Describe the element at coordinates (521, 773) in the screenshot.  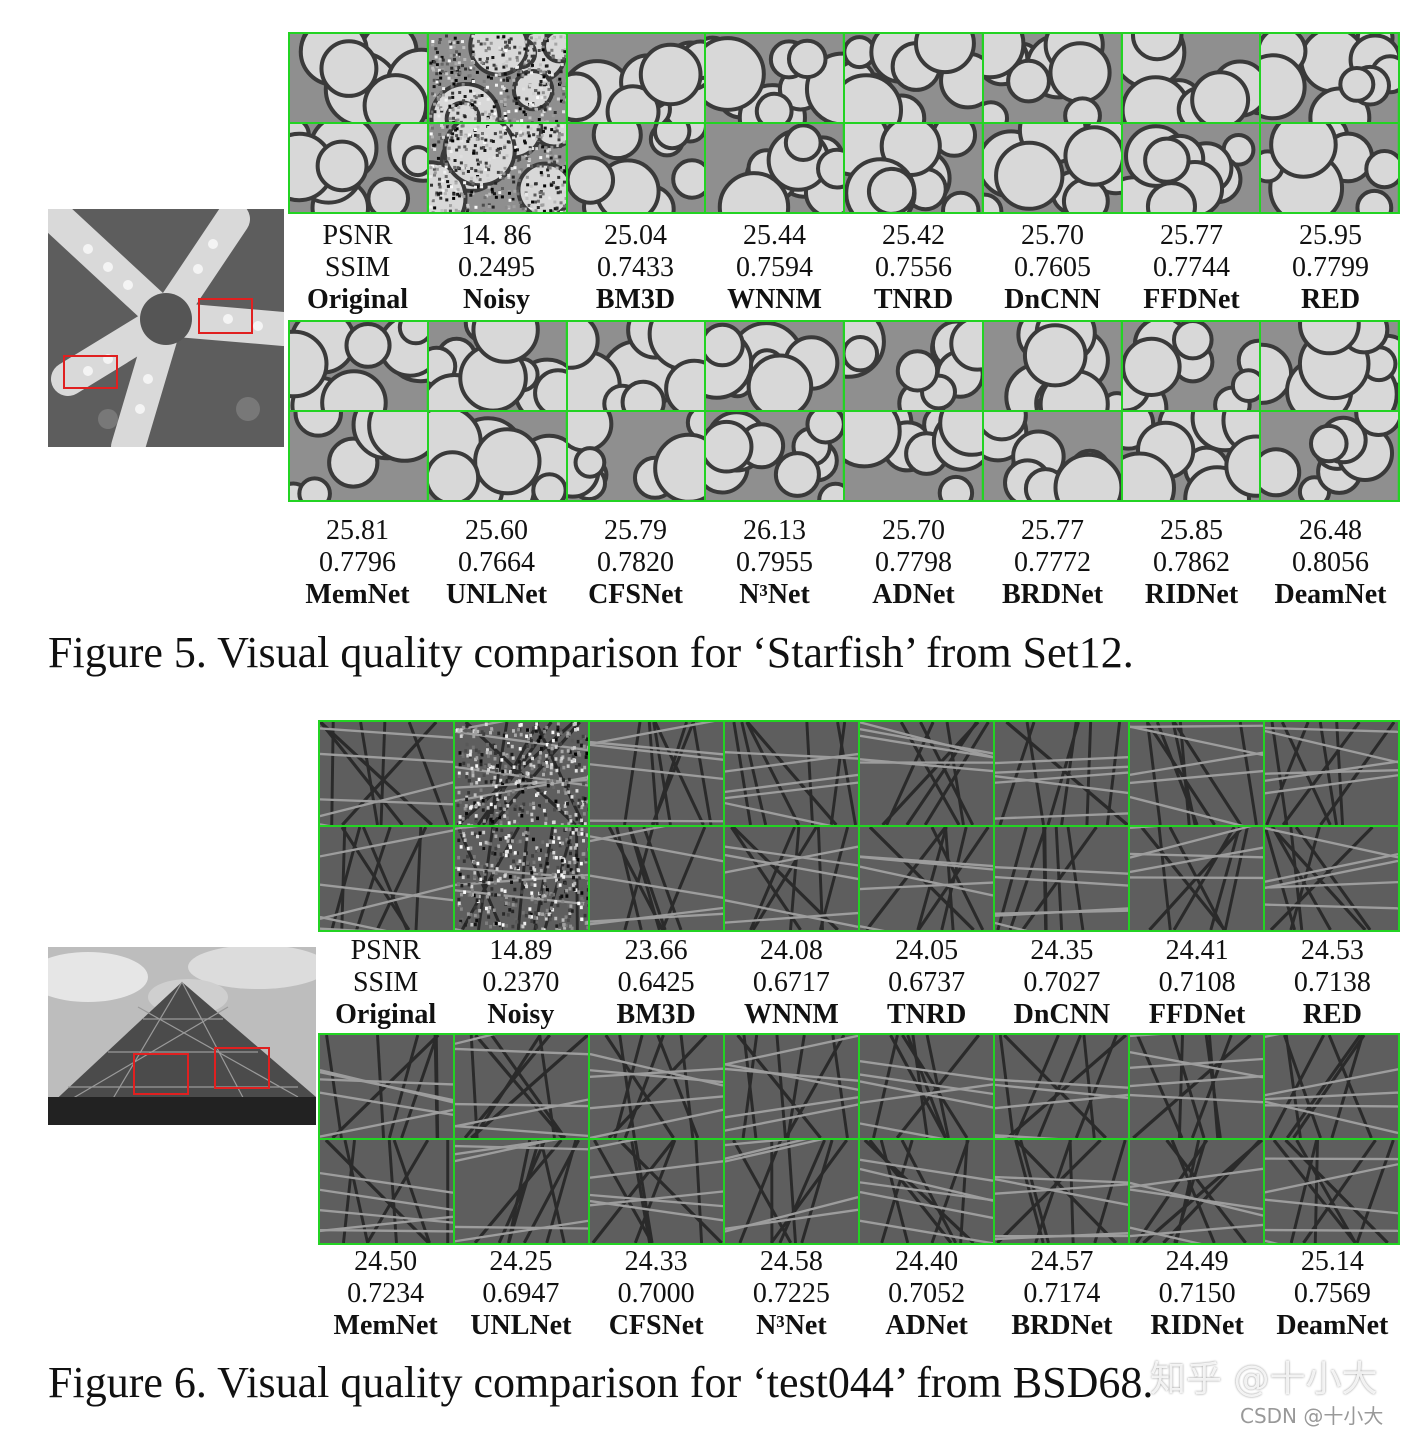
I see `crop-noisy-roi1` at that location.